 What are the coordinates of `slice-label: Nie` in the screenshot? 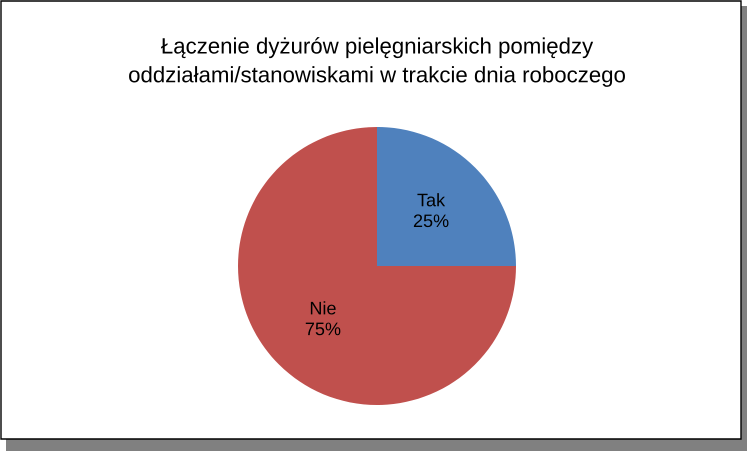 It's located at (323, 308).